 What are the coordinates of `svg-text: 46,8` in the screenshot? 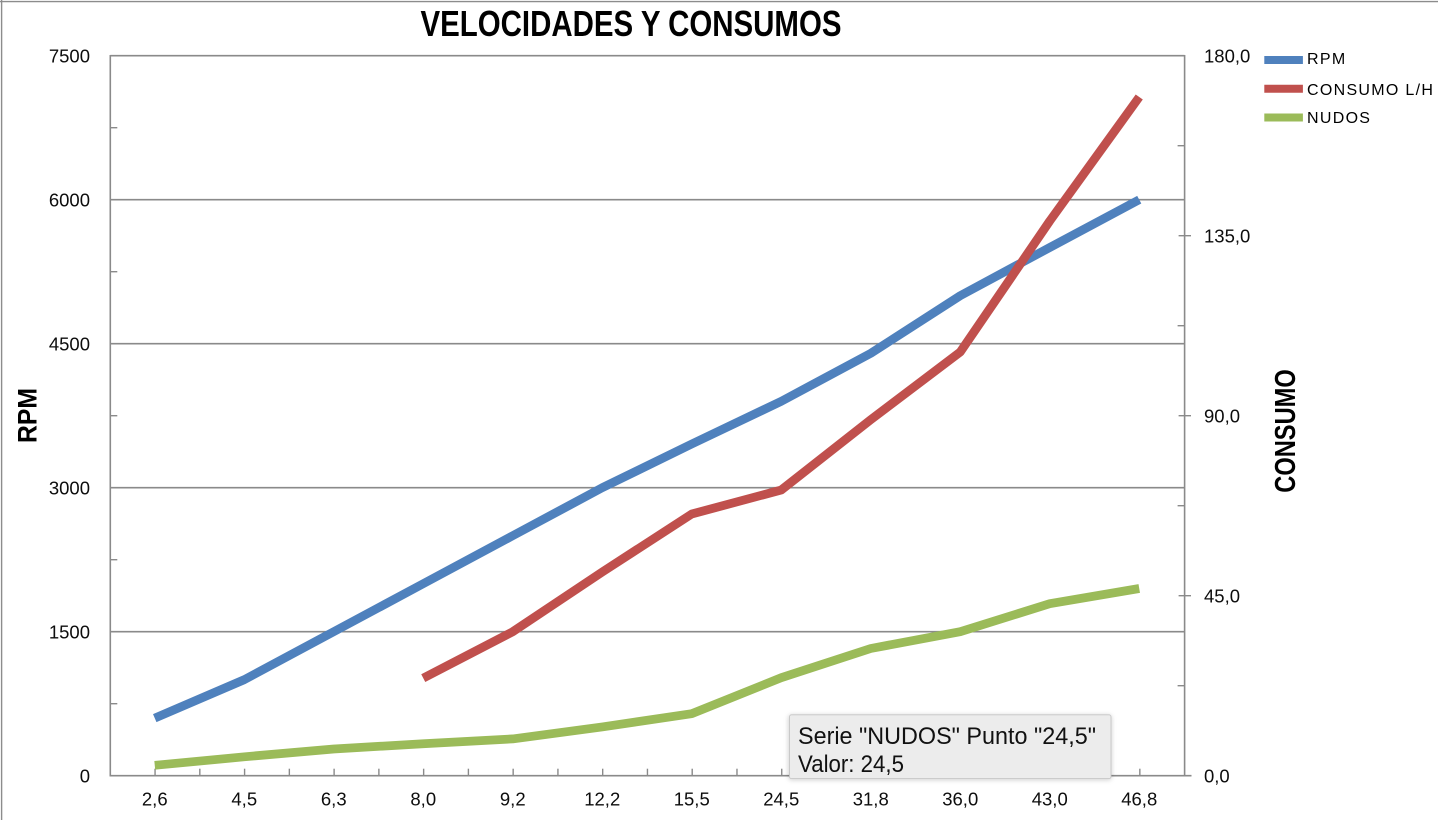 It's located at (1139, 799).